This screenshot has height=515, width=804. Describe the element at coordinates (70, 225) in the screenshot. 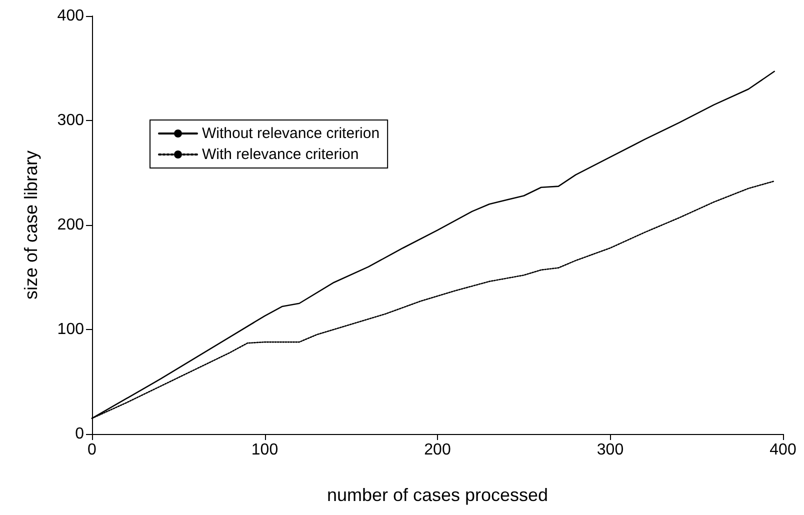

I see `y-tick-label: 200` at that location.